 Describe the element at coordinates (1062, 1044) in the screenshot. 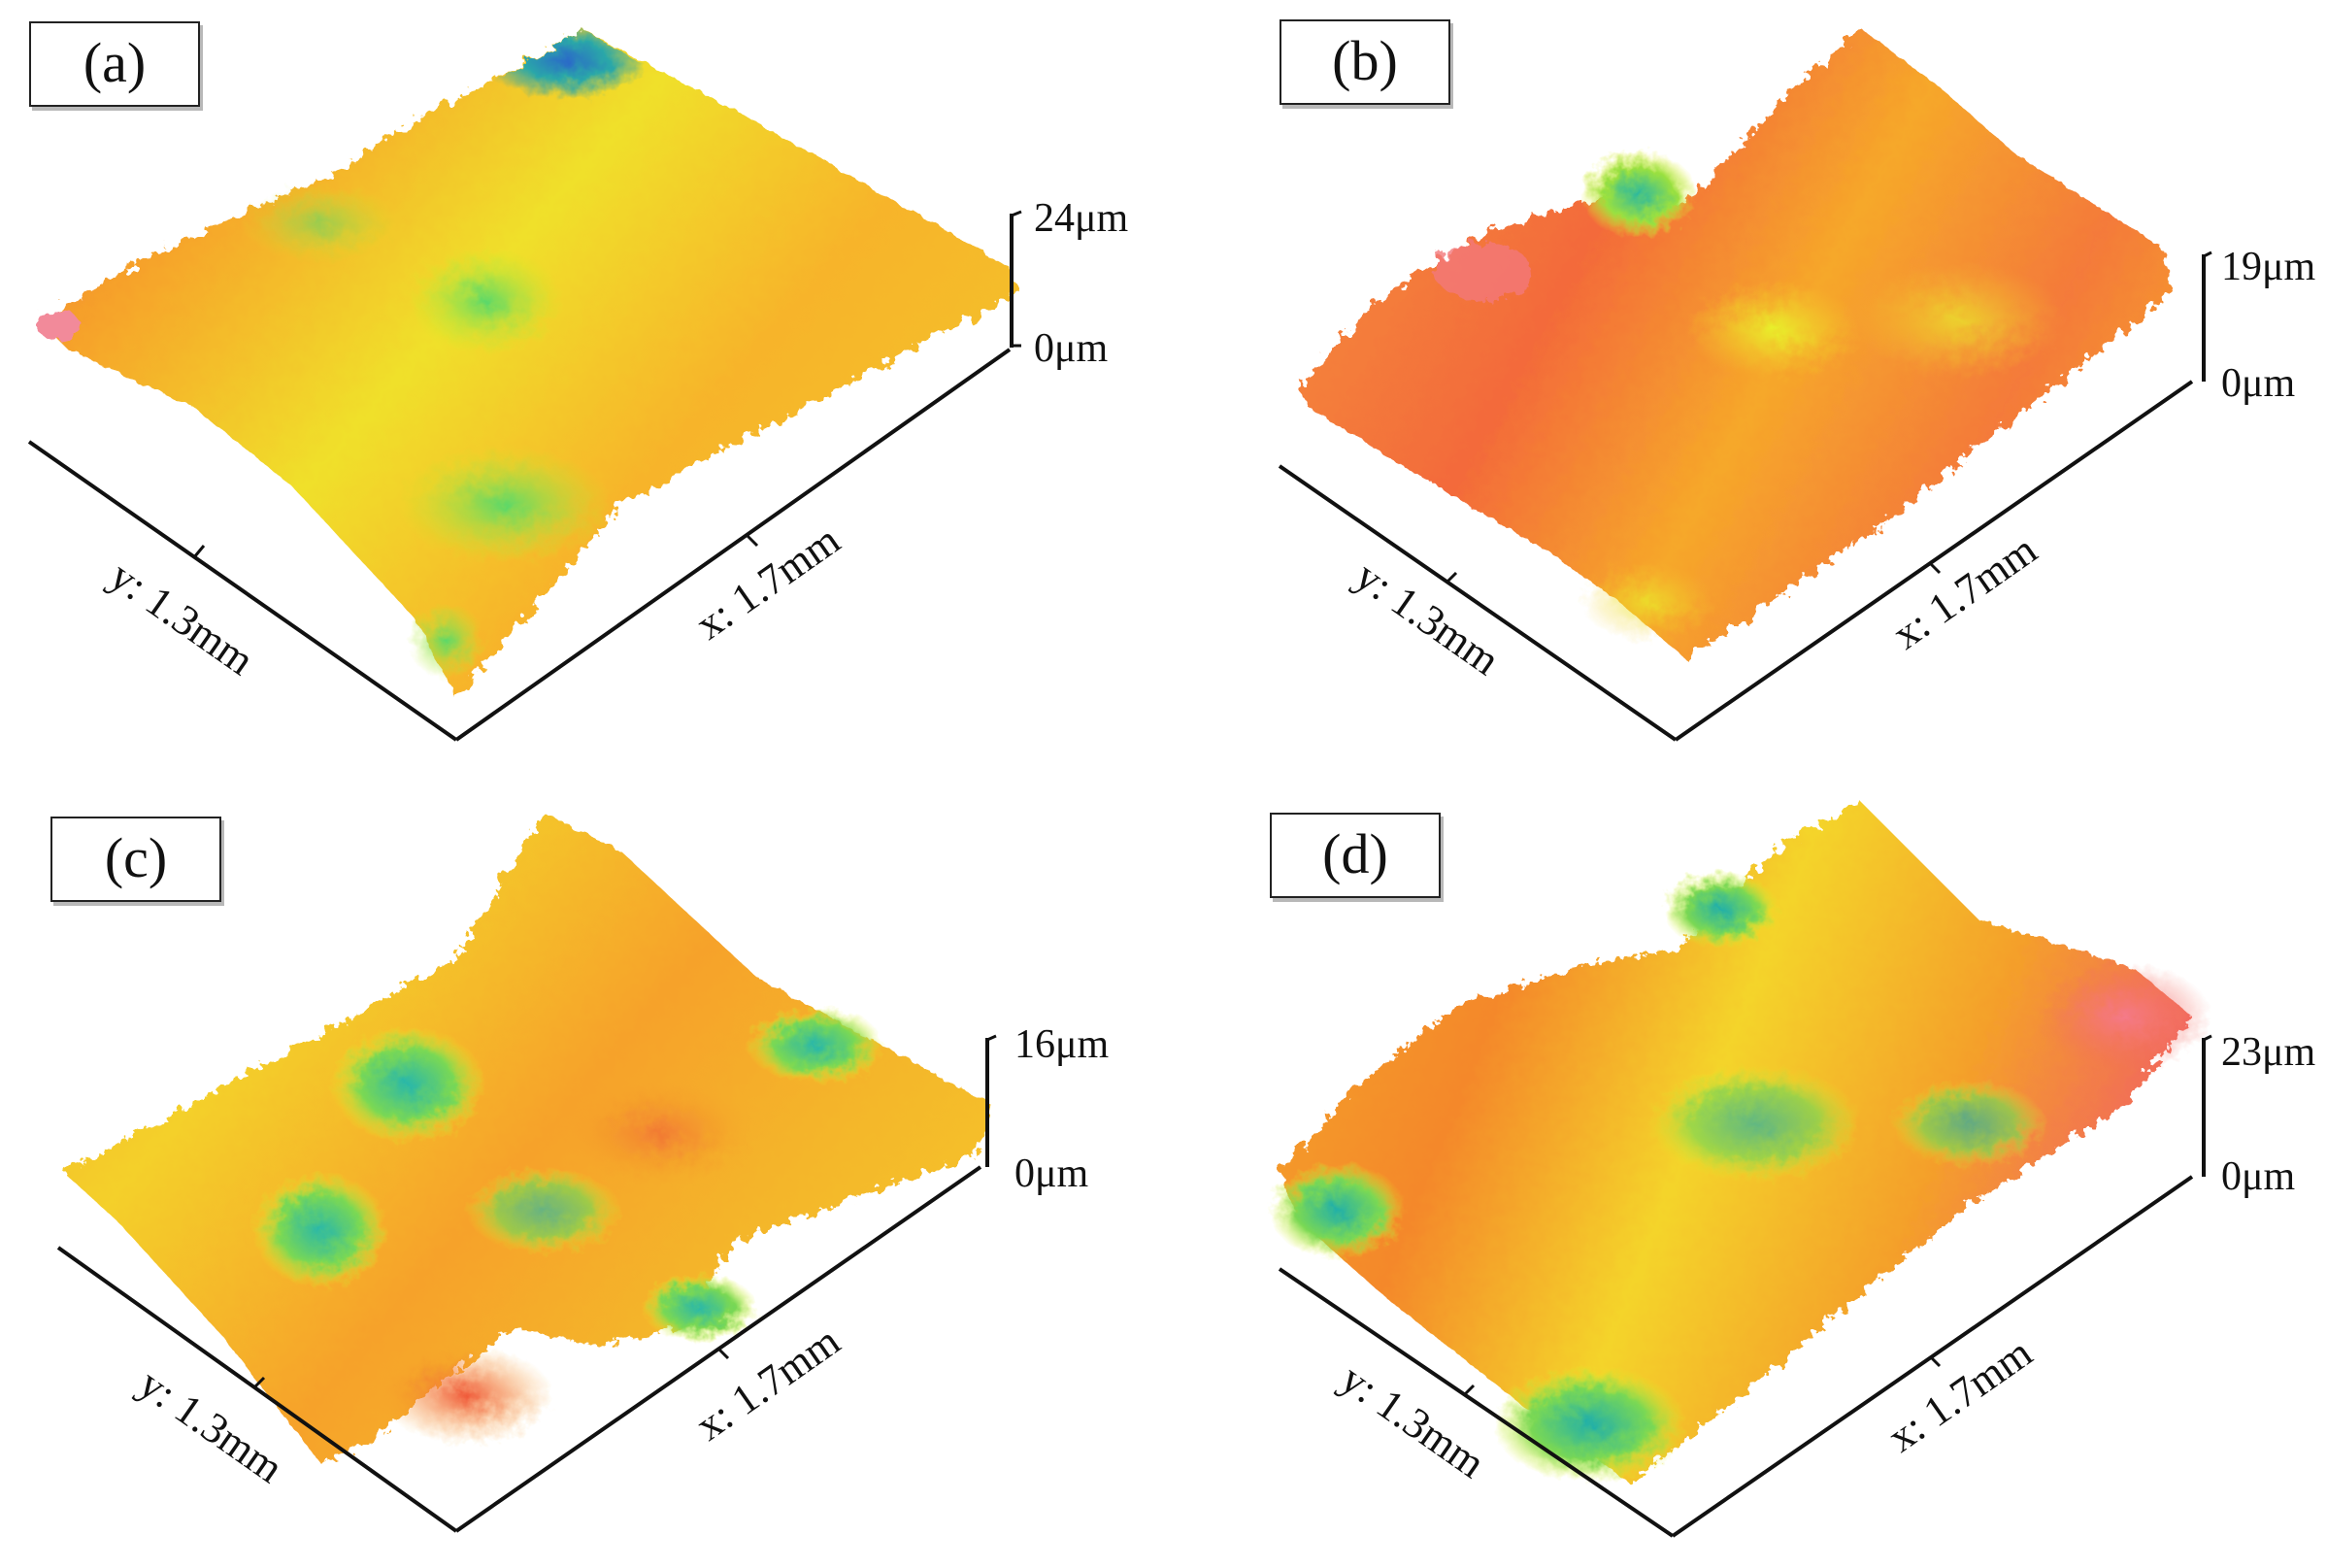

I see `z-max-label: 16μm` at that location.